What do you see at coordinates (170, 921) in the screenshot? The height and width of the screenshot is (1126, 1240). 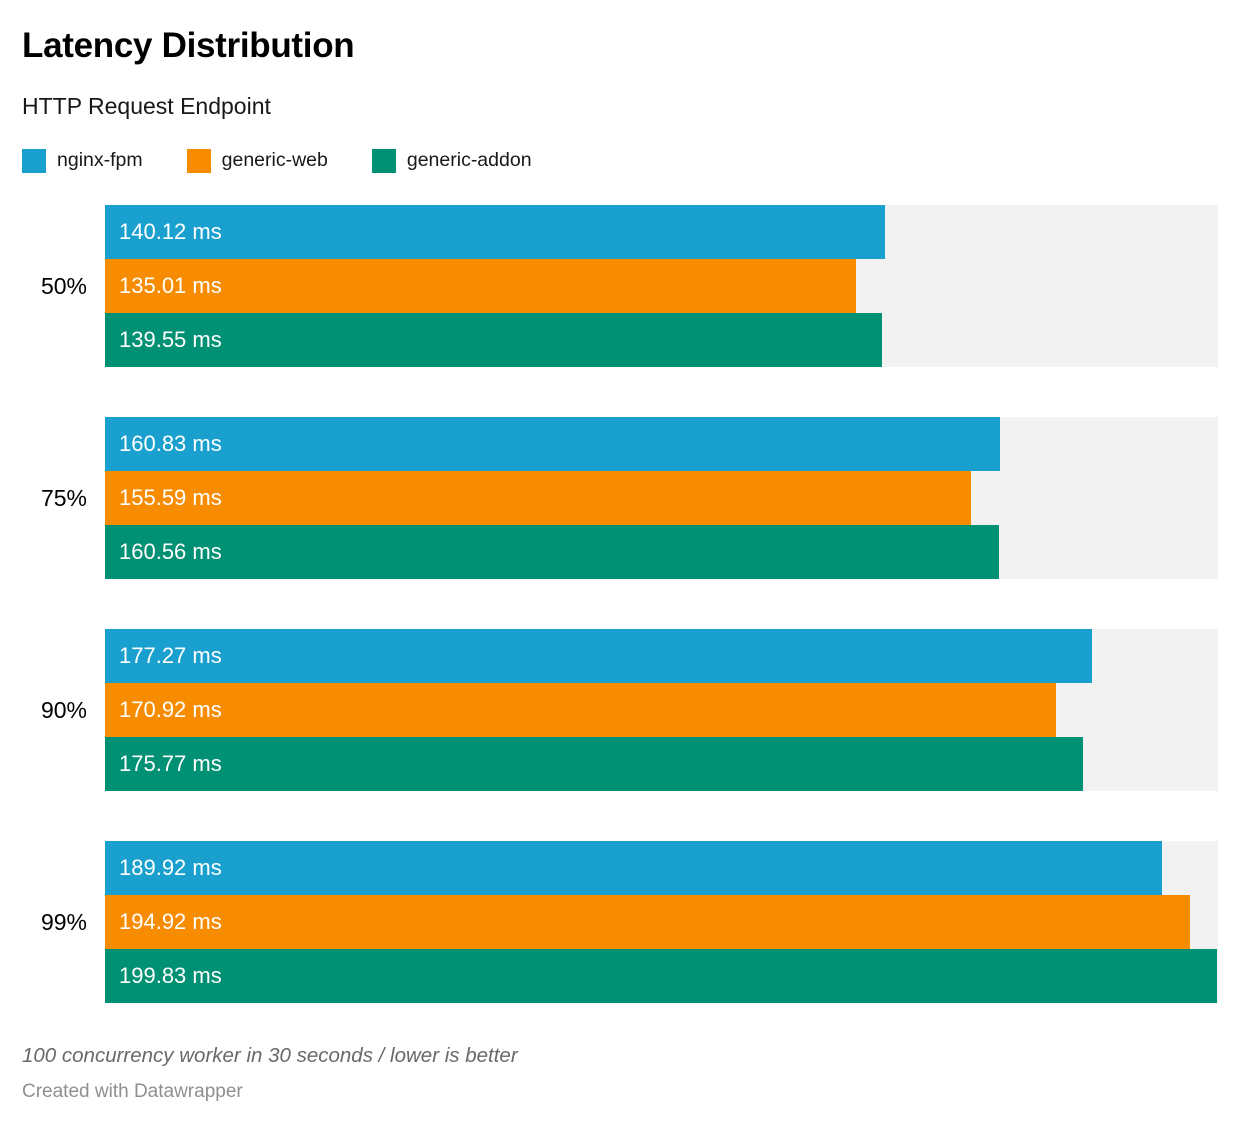 I see `bar-value-label: 194.92 ms` at bounding box center [170, 921].